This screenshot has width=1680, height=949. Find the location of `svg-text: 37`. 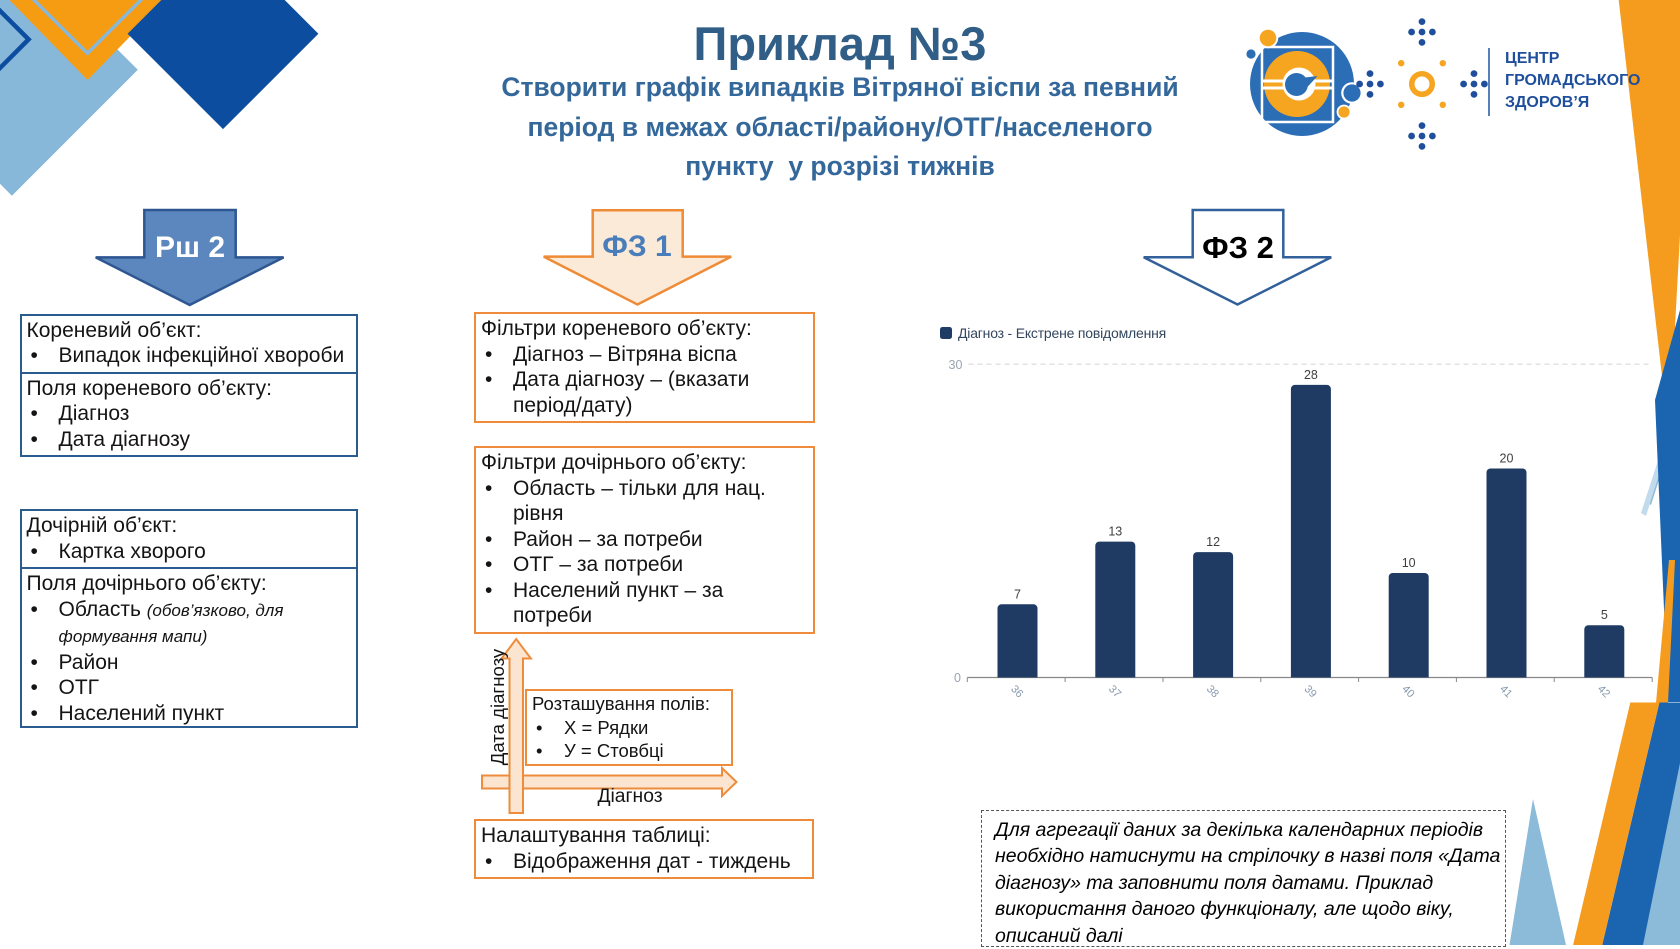

svg-text: 37 is located at coordinates (1114, 691).